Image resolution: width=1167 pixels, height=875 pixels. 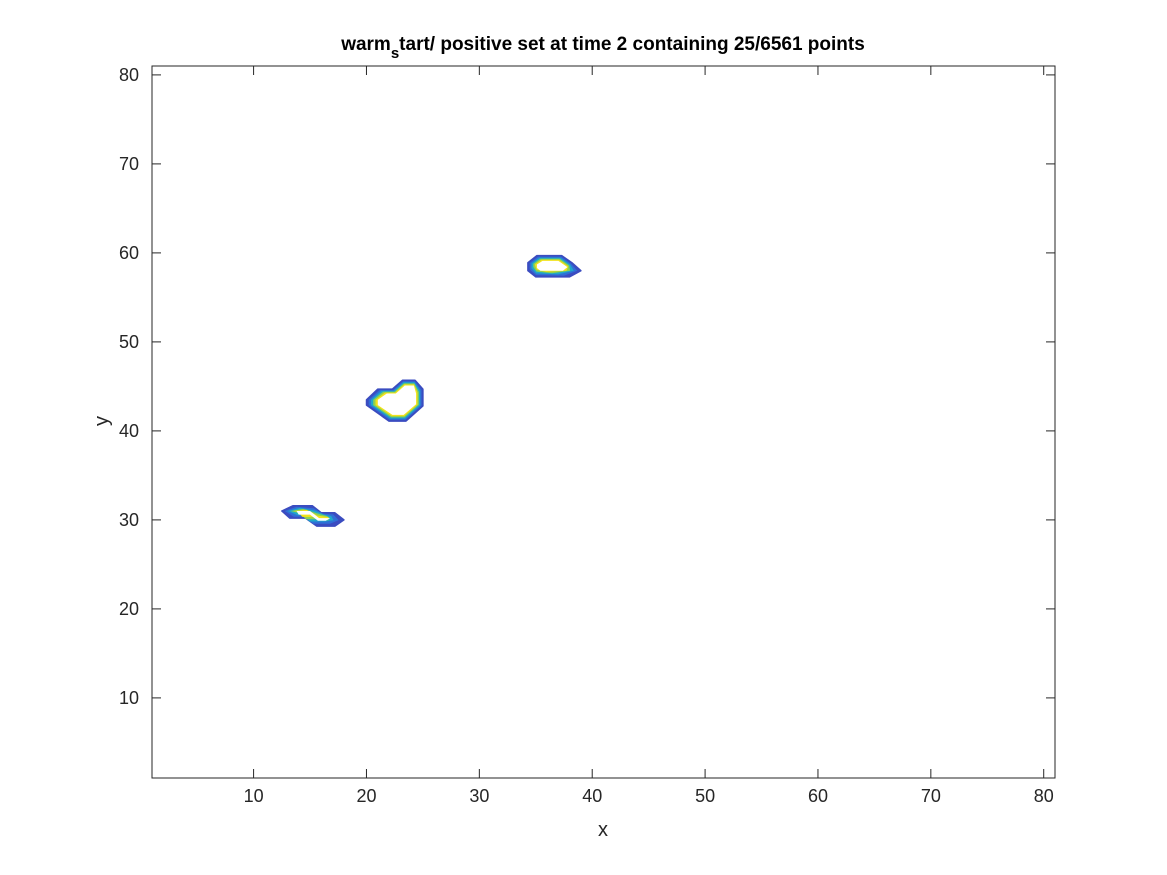 What do you see at coordinates (931, 796) in the screenshot?
I see `x-tick-label: 70` at bounding box center [931, 796].